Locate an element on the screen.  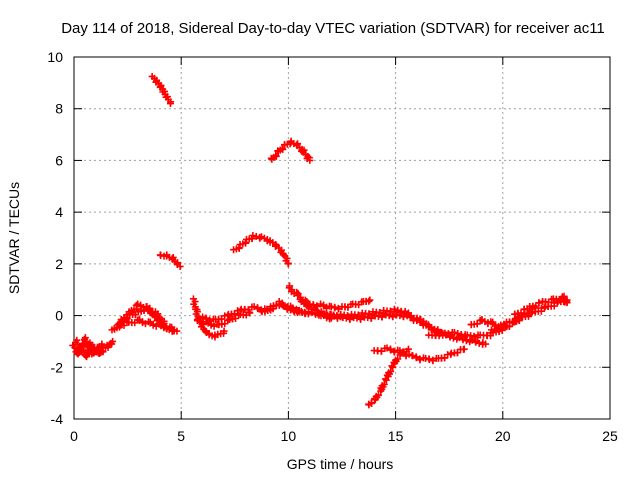
x-axis-label: GPS time / hours is located at coordinates (340, 464).